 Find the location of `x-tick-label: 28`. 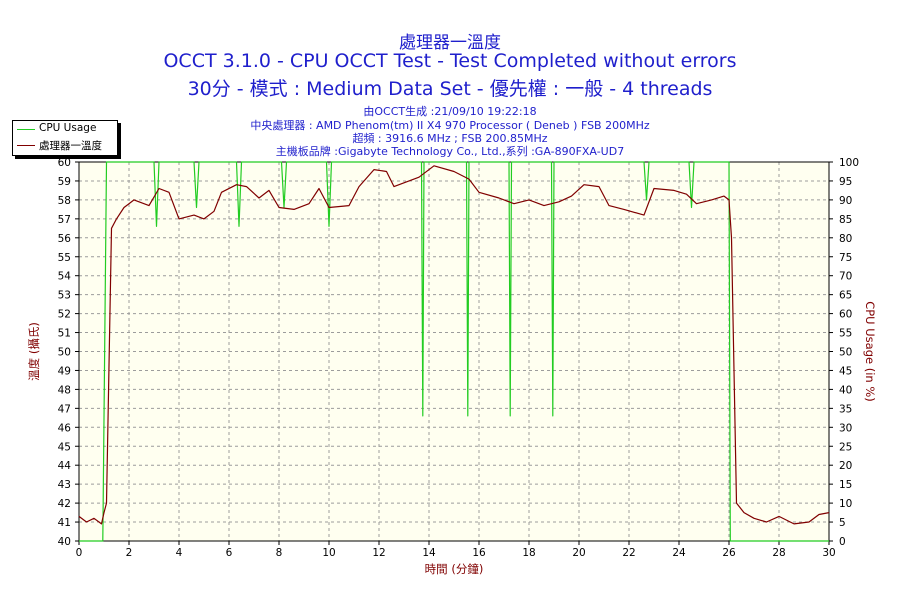

x-tick-label: 28 is located at coordinates (778, 553).